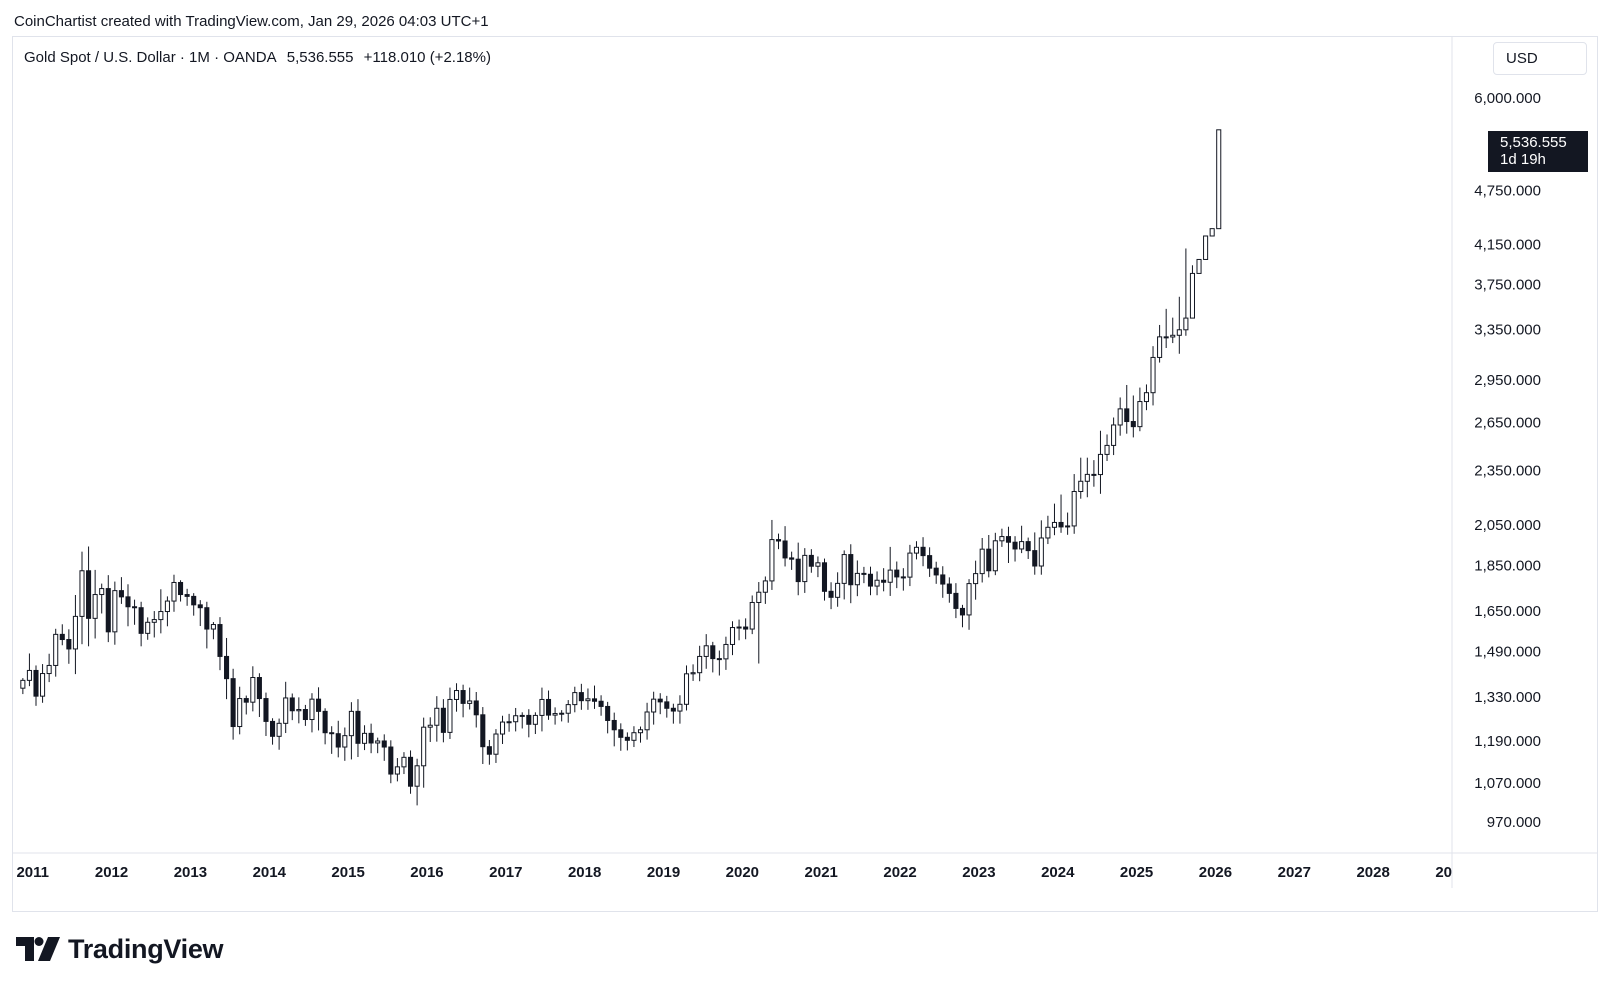 The width and height of the screenshot is (1600, 986). I want to click on x-tick-label: 2022, so click(899, 872).